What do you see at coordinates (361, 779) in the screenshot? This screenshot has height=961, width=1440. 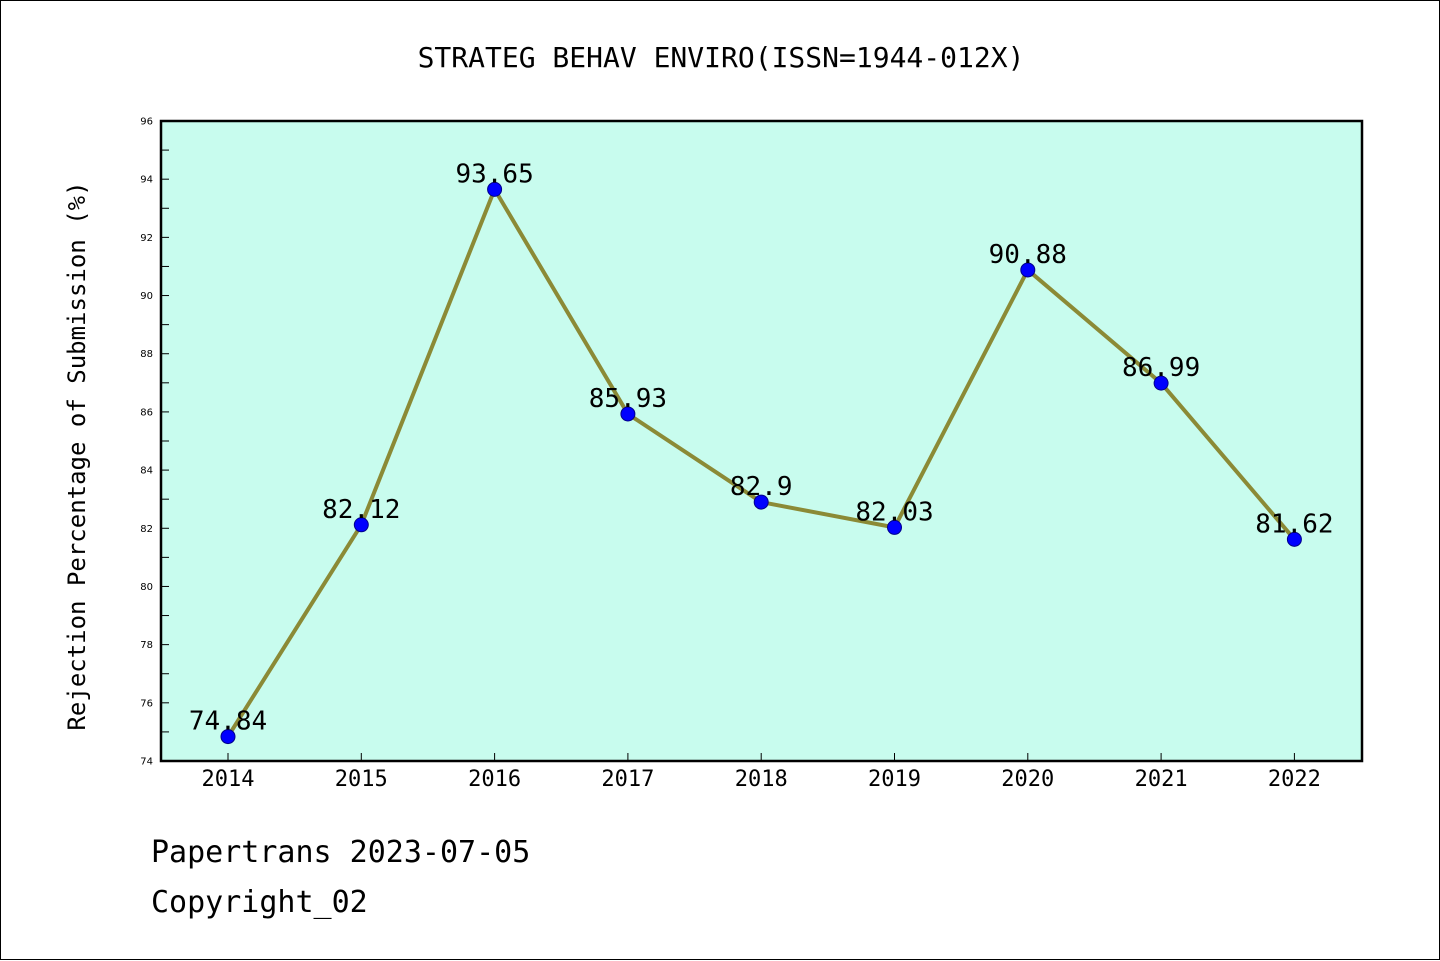 I see `x-tick-label: 2015` at bounding box center [361, 779].